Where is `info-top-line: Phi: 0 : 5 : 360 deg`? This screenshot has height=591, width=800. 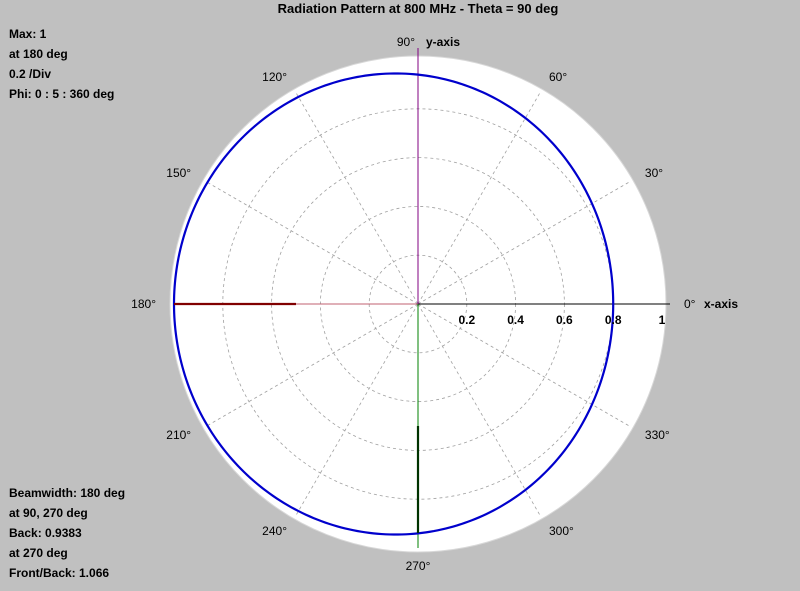 info-top-line: Phi: 0 : 5 : 360 deg is located at coordinates (61, 94).